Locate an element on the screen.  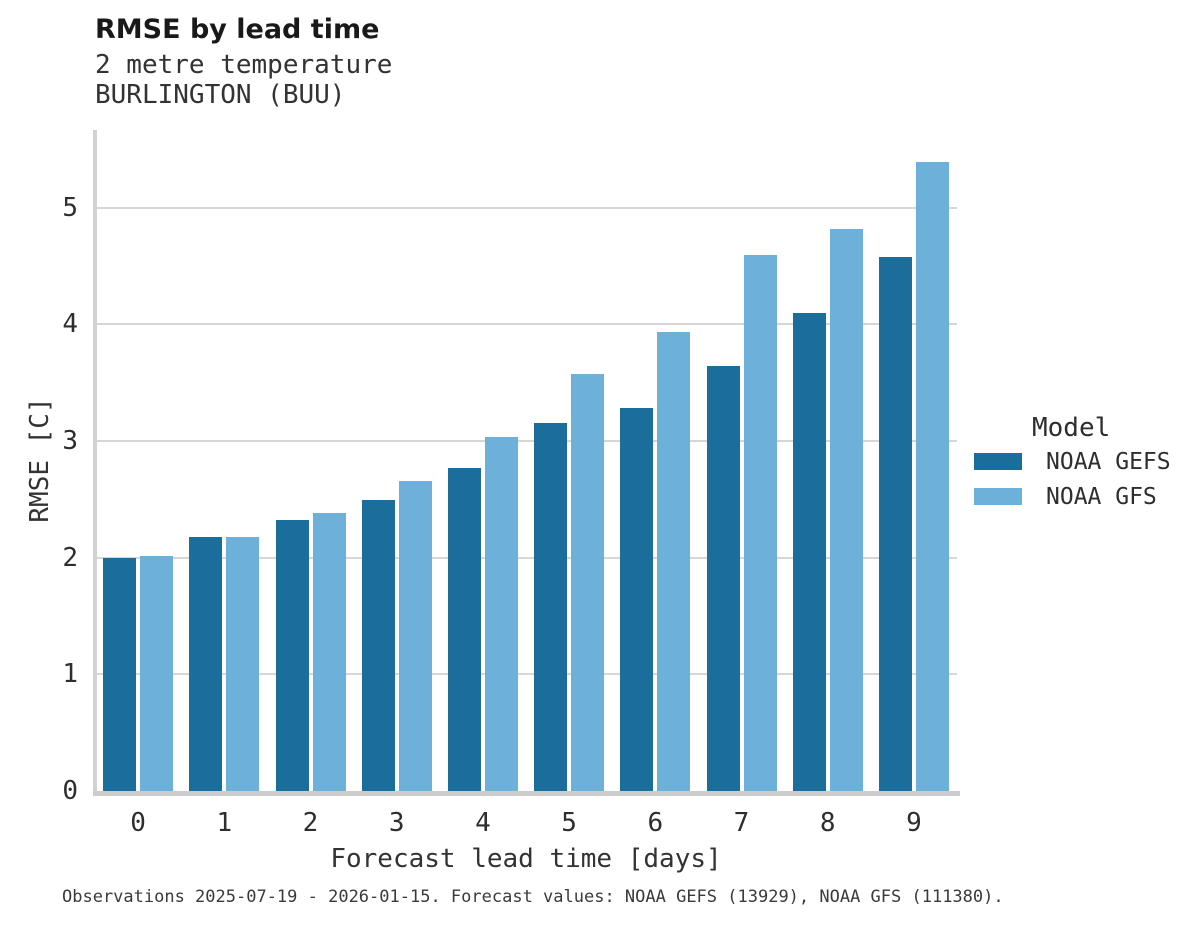
x-tick-label-0: 0 is located at coordinates (138, 823).